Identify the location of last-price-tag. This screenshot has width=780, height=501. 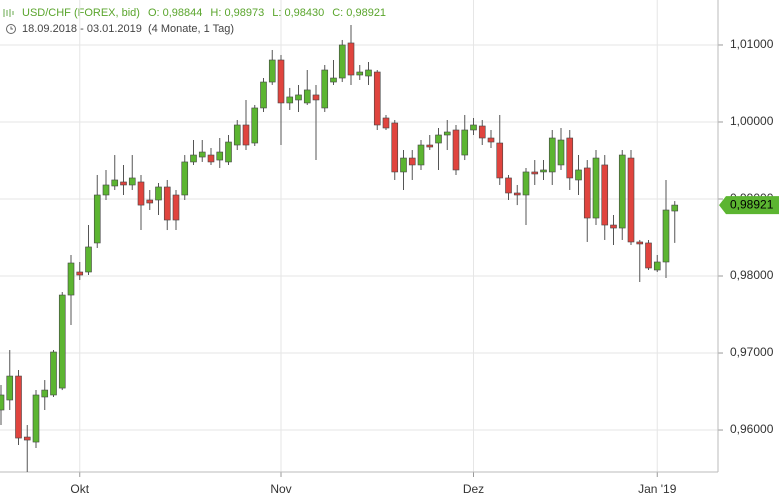
(749, 205).